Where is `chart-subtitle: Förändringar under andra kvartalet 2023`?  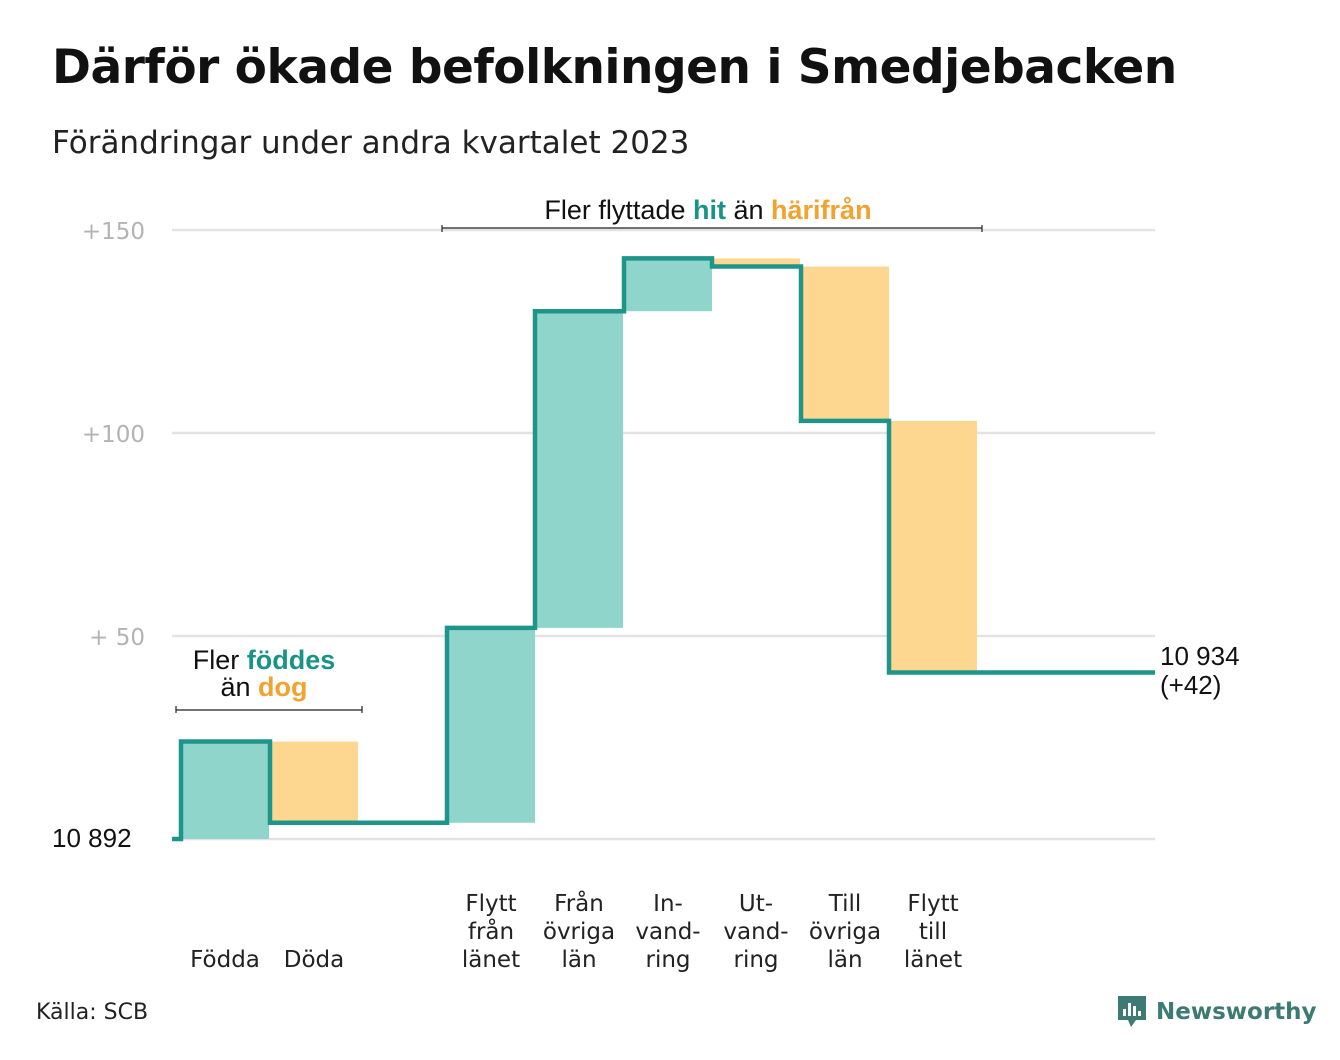
chart-subtitle: Förändringar under andra kvartalet 2023 is located at coordinates (371, 143).